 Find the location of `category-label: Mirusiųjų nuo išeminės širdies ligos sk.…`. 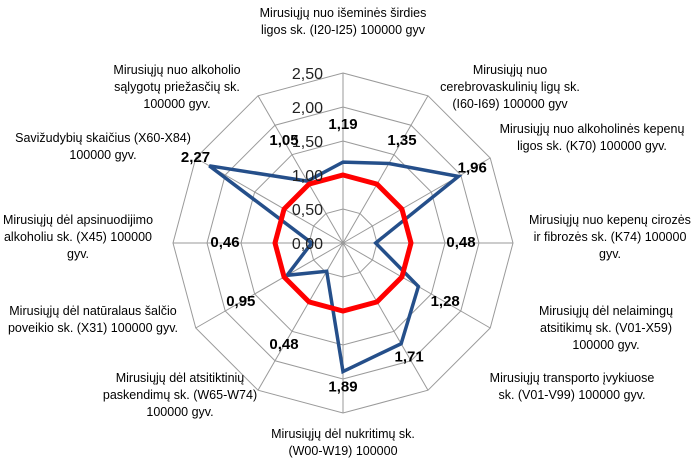

category-label: Mirusiųjų nuo išeminės širdies ligos sk.… is located at coordinates (343, 21).